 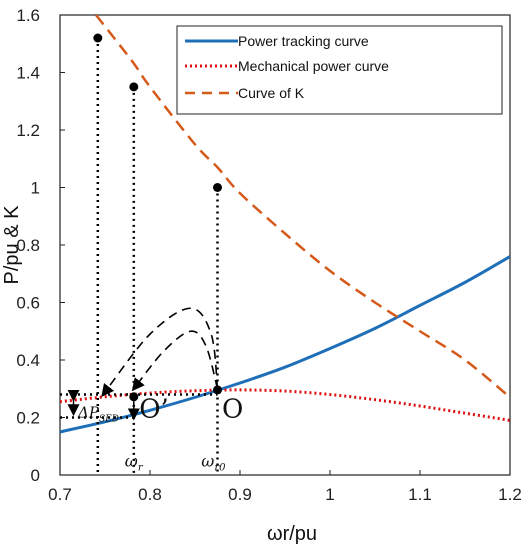 I want to click on transition-path-inner, so click(x=175, y=361).